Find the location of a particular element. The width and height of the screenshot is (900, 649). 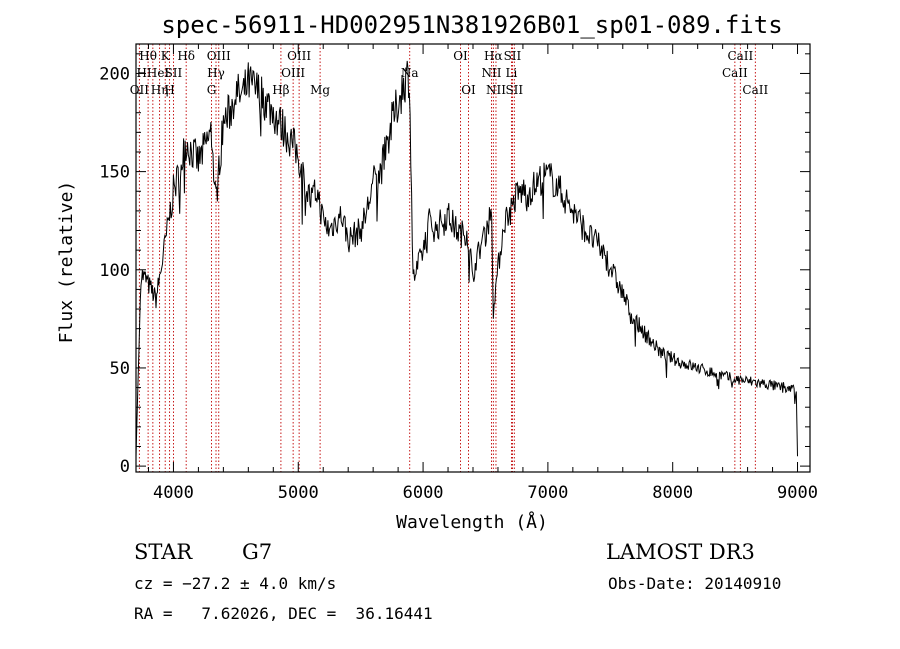

y-axis-label: Flux (relative) is located at coordinates (66, 262).